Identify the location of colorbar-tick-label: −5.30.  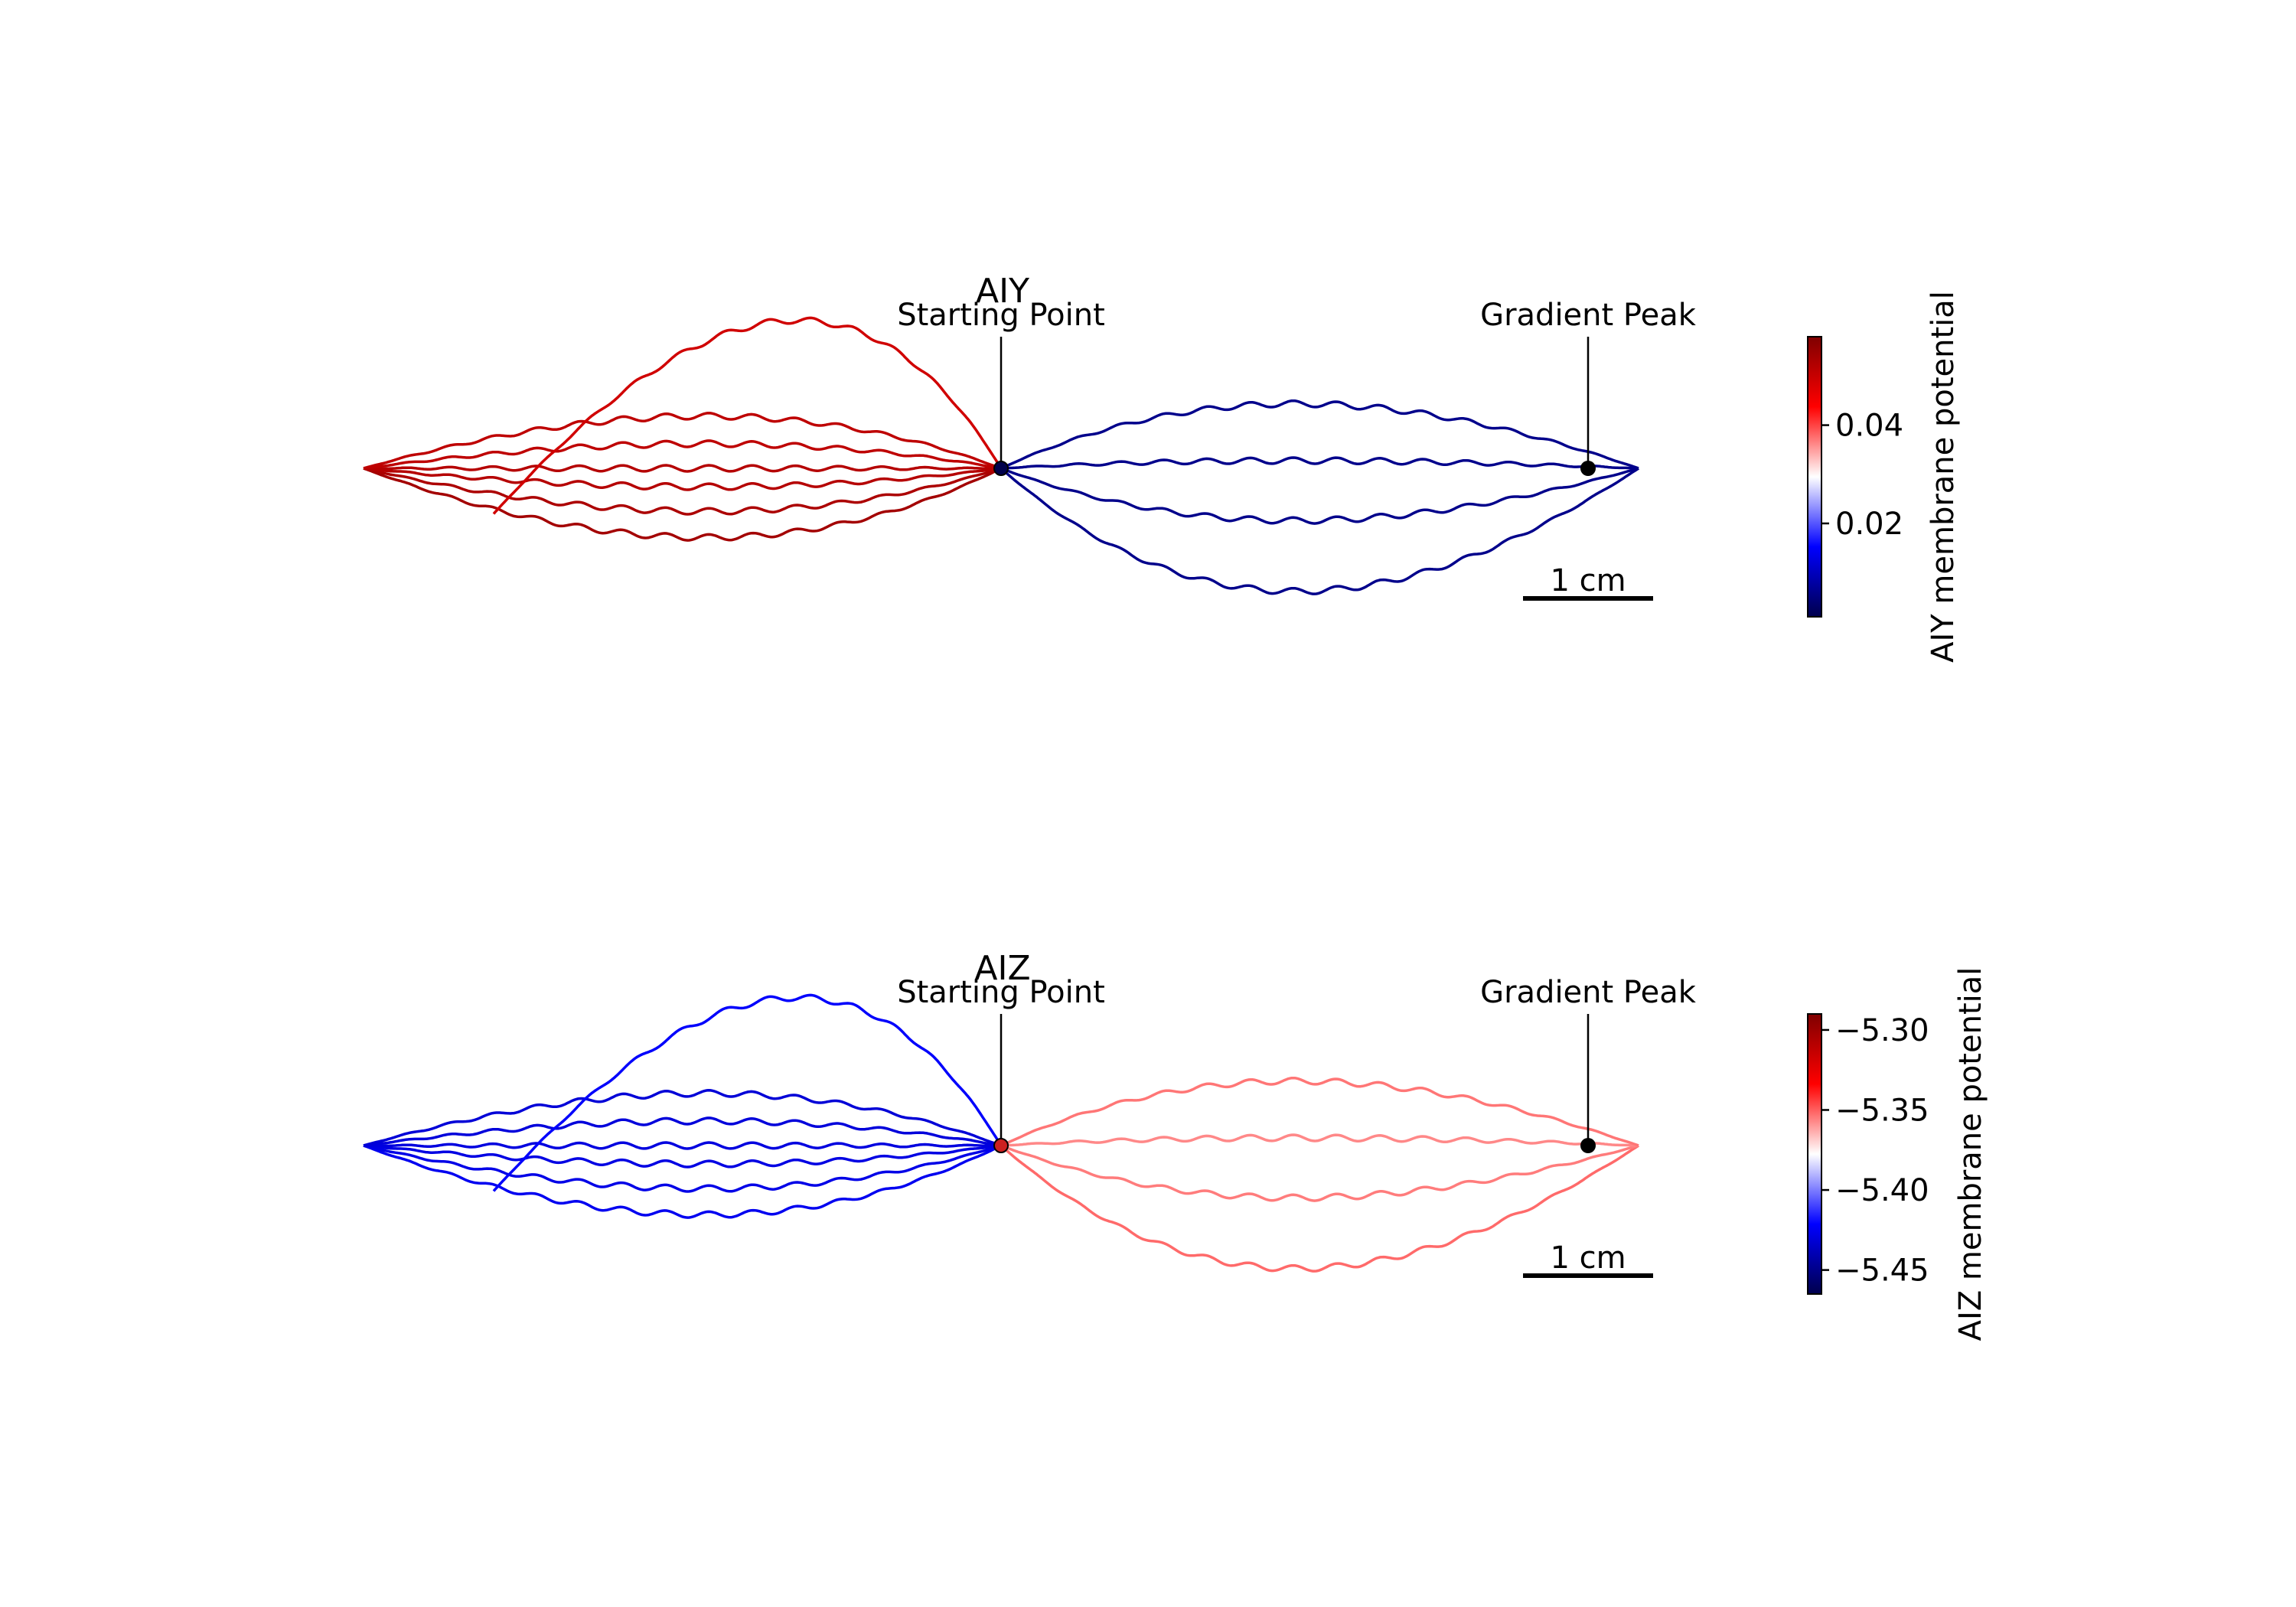
(1882, 1030).